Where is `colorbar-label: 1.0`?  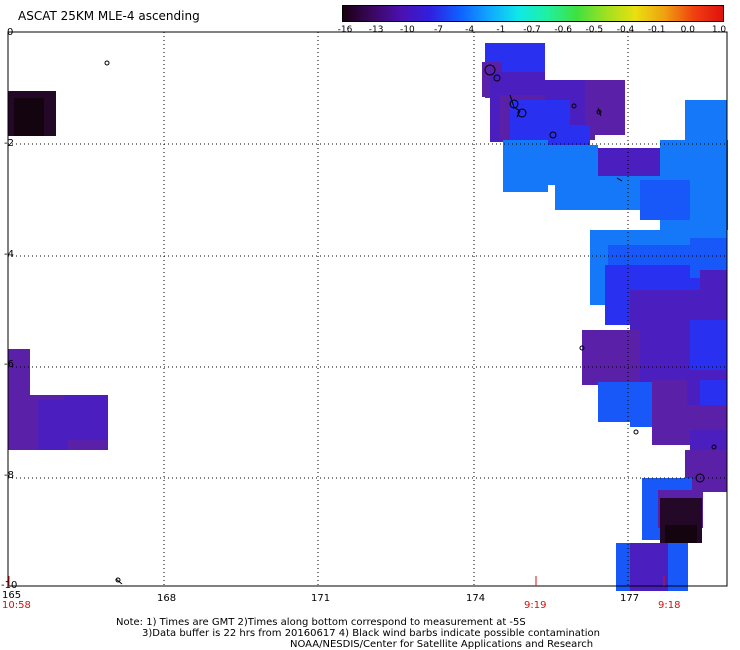
colorbar-label: 1.0 is located at coordinates (719, 30).